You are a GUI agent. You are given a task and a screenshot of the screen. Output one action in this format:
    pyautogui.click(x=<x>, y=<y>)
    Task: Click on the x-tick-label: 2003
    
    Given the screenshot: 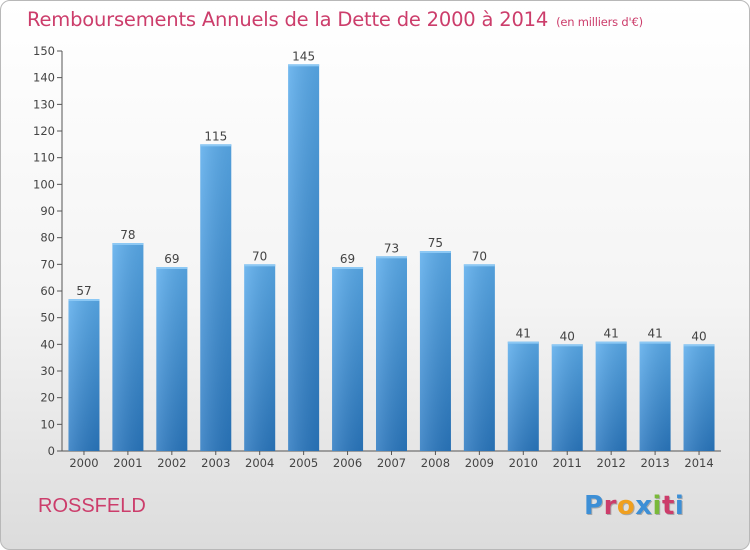 What is the action you would take?
    pyautogui.click(x=215, y=463)
    